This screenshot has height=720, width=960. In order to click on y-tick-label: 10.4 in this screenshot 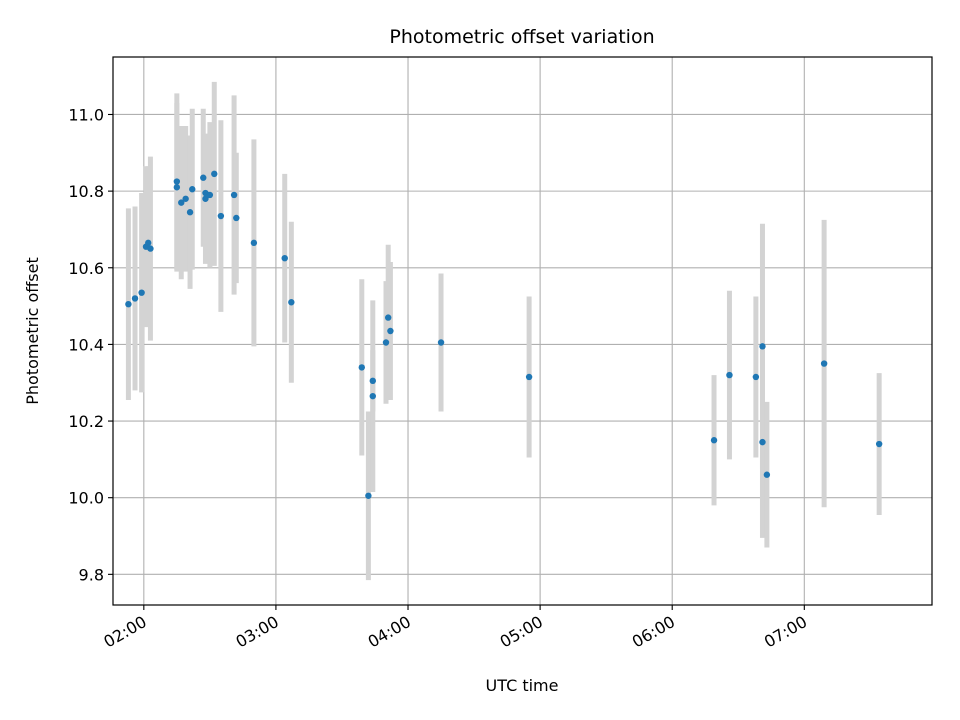, I will do `click(86, 344)`.